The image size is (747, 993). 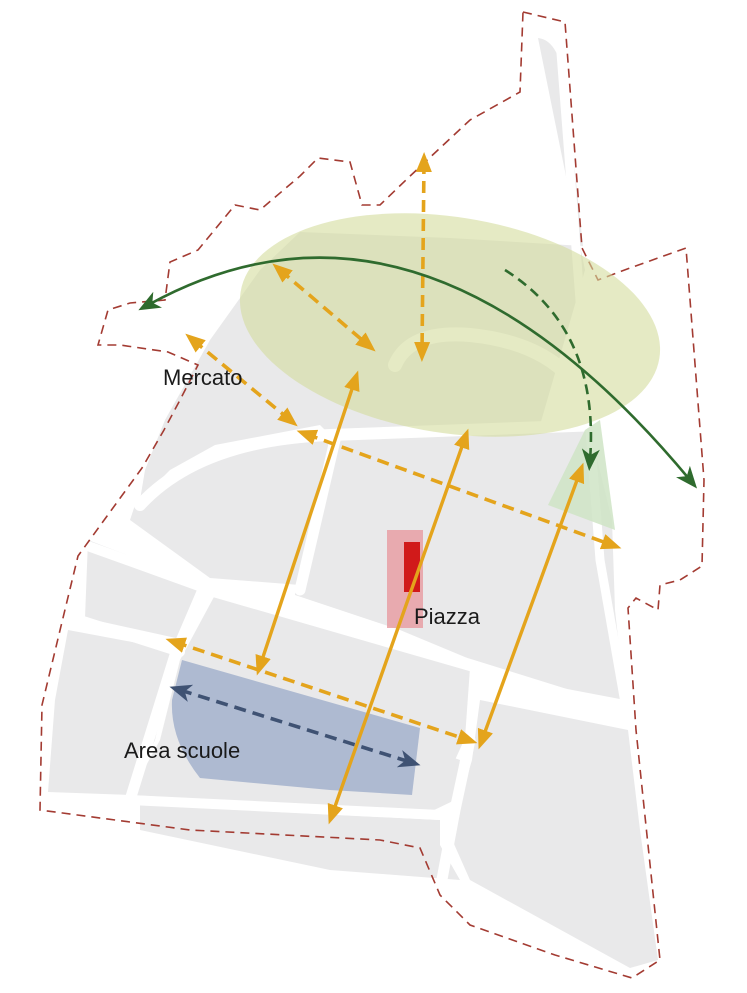 I want to click on label-piazza: Piazza, so click(x=447, y=616).